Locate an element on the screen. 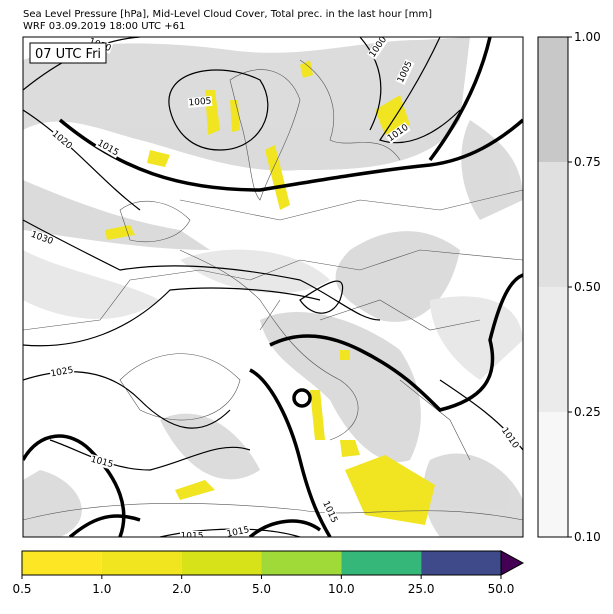 This screenshot has width=613, height=614. precip-tick-label: 2.0 is located at coordinates (181, 589).